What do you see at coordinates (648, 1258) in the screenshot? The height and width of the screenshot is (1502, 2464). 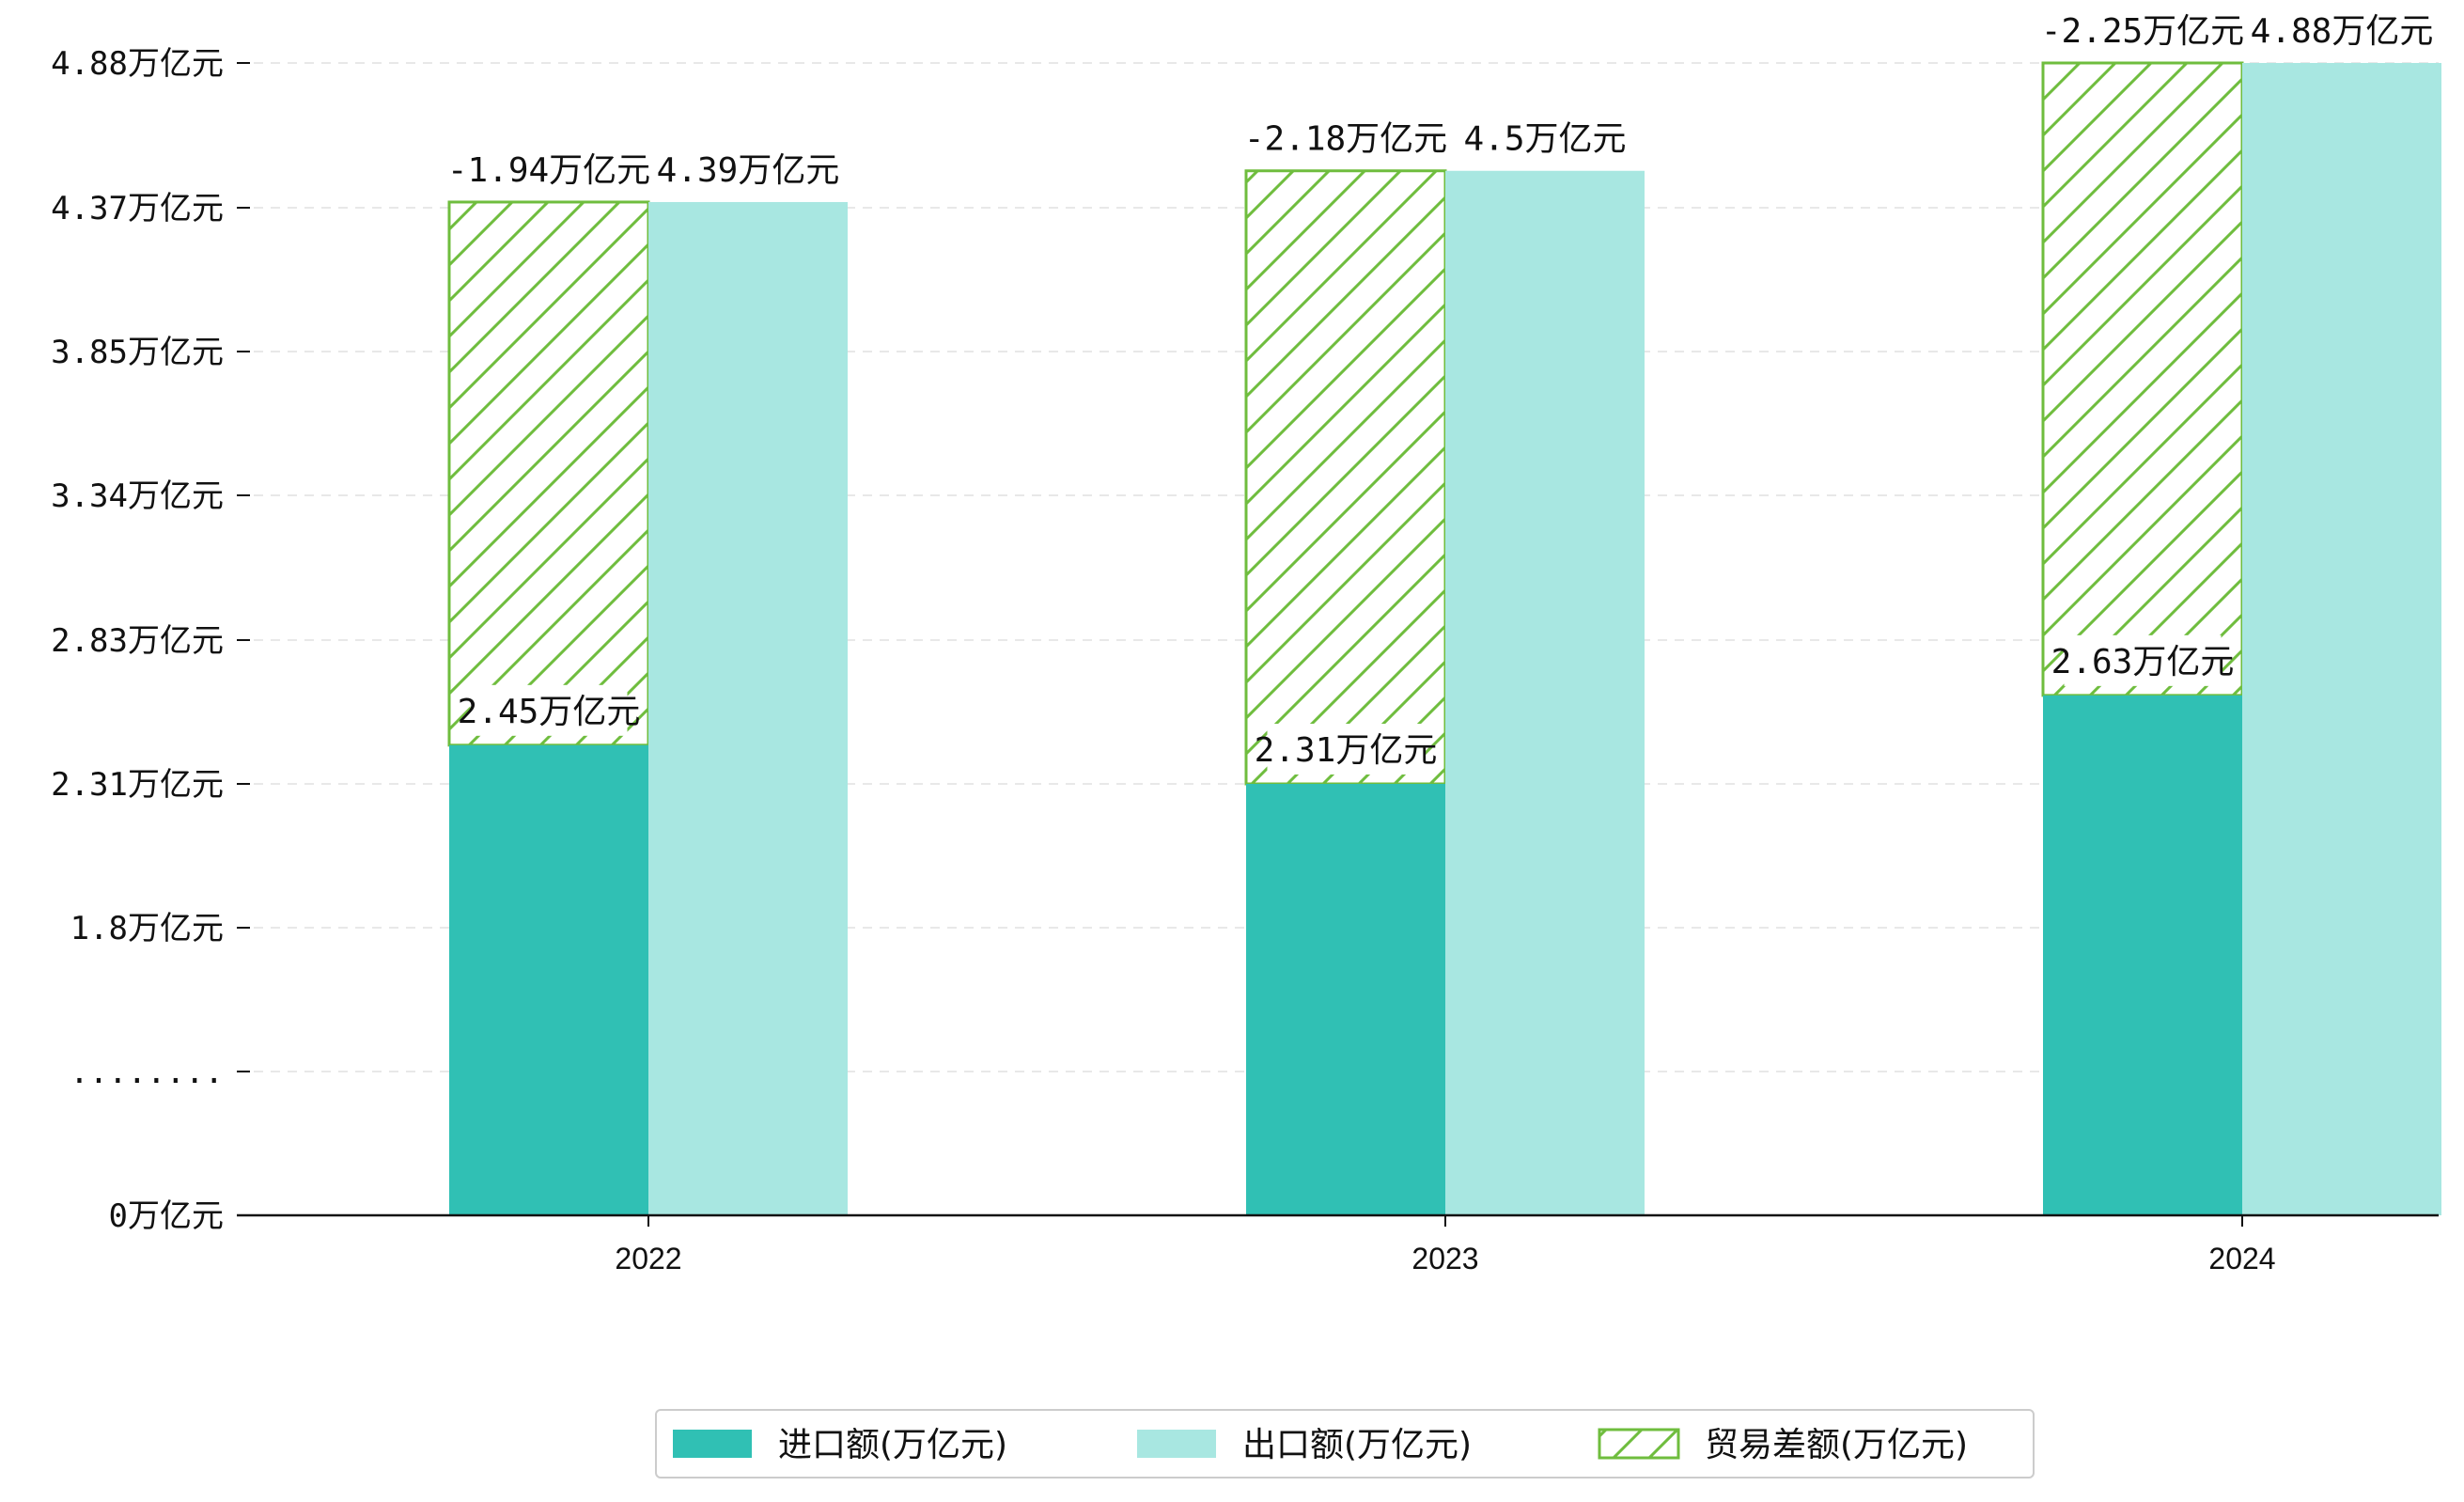 I see `x-tick-label: 2022` at bounding box center [648, 1258].